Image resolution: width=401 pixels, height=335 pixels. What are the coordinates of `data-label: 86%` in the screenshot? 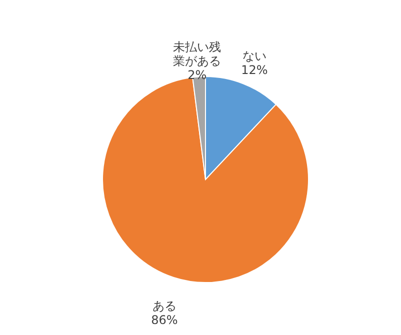 It's located at (164, 319).